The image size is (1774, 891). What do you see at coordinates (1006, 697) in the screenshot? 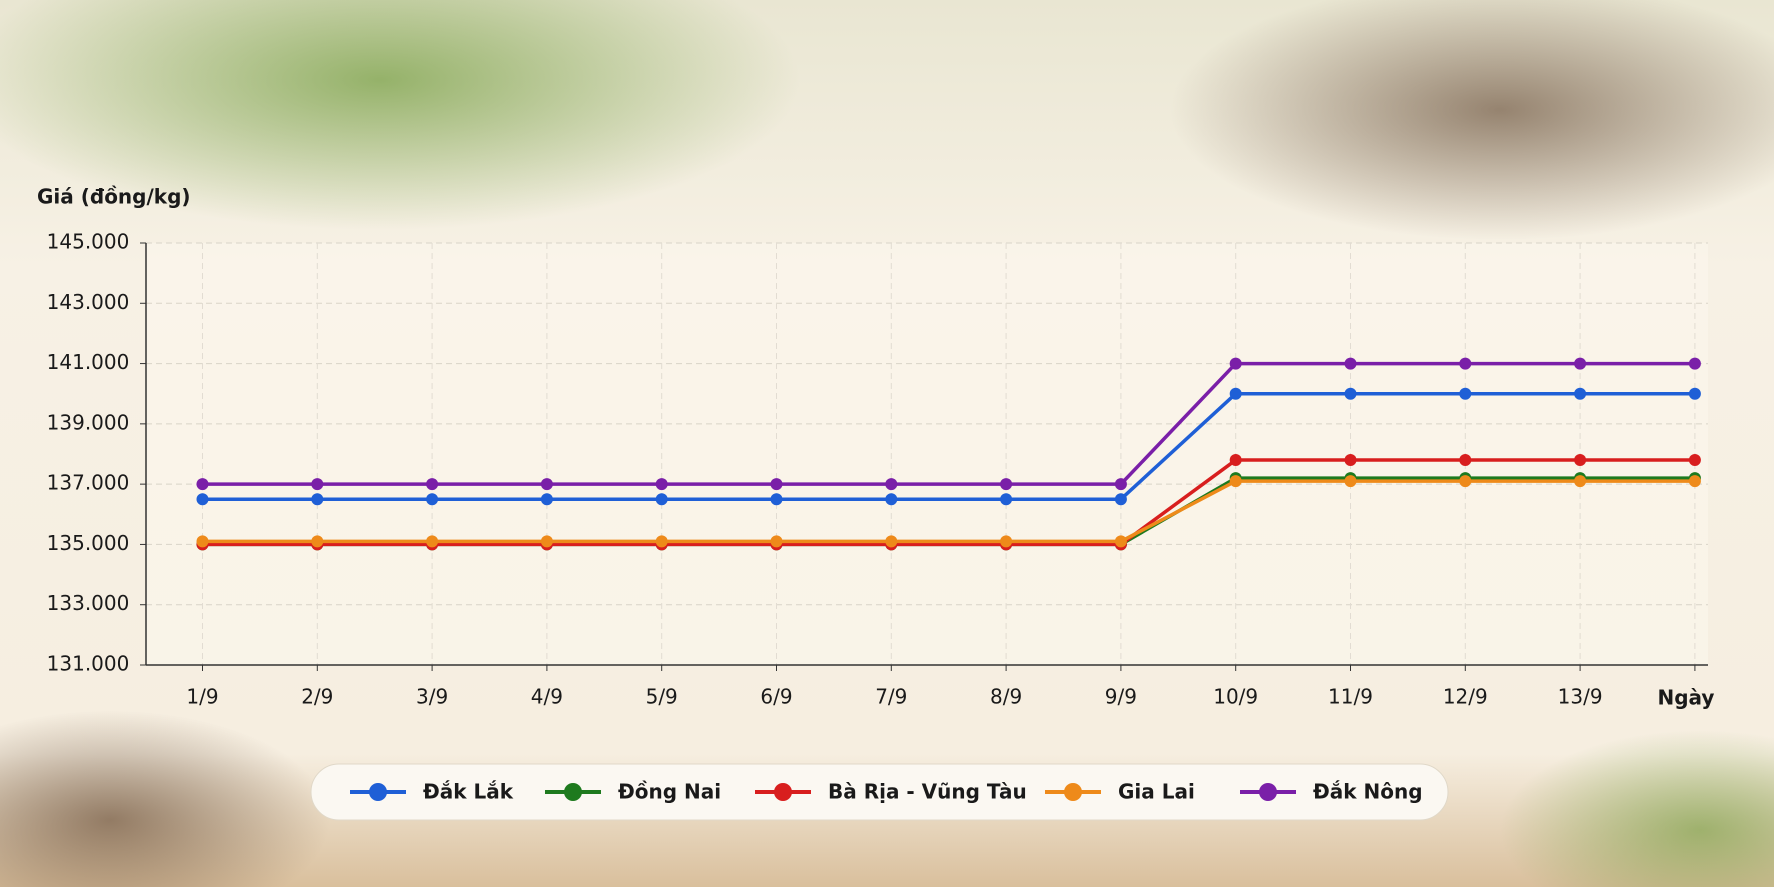
I see `x-tick-label: 8/9` at bounding box center [1006, 697].